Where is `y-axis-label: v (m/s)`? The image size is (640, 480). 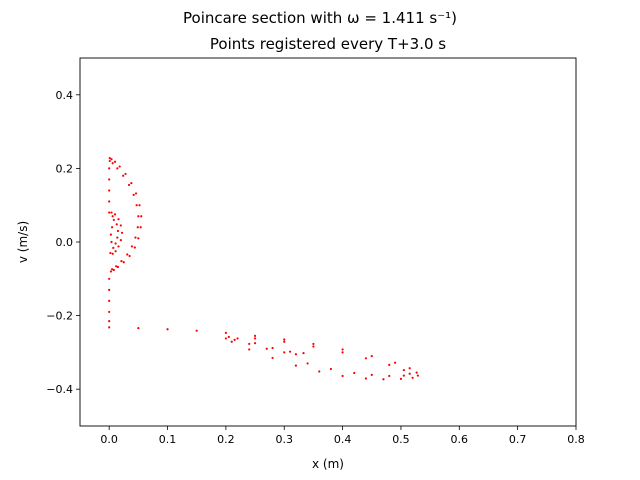 y-axis-label: v (m/s) is located at coordinates (23, 242).